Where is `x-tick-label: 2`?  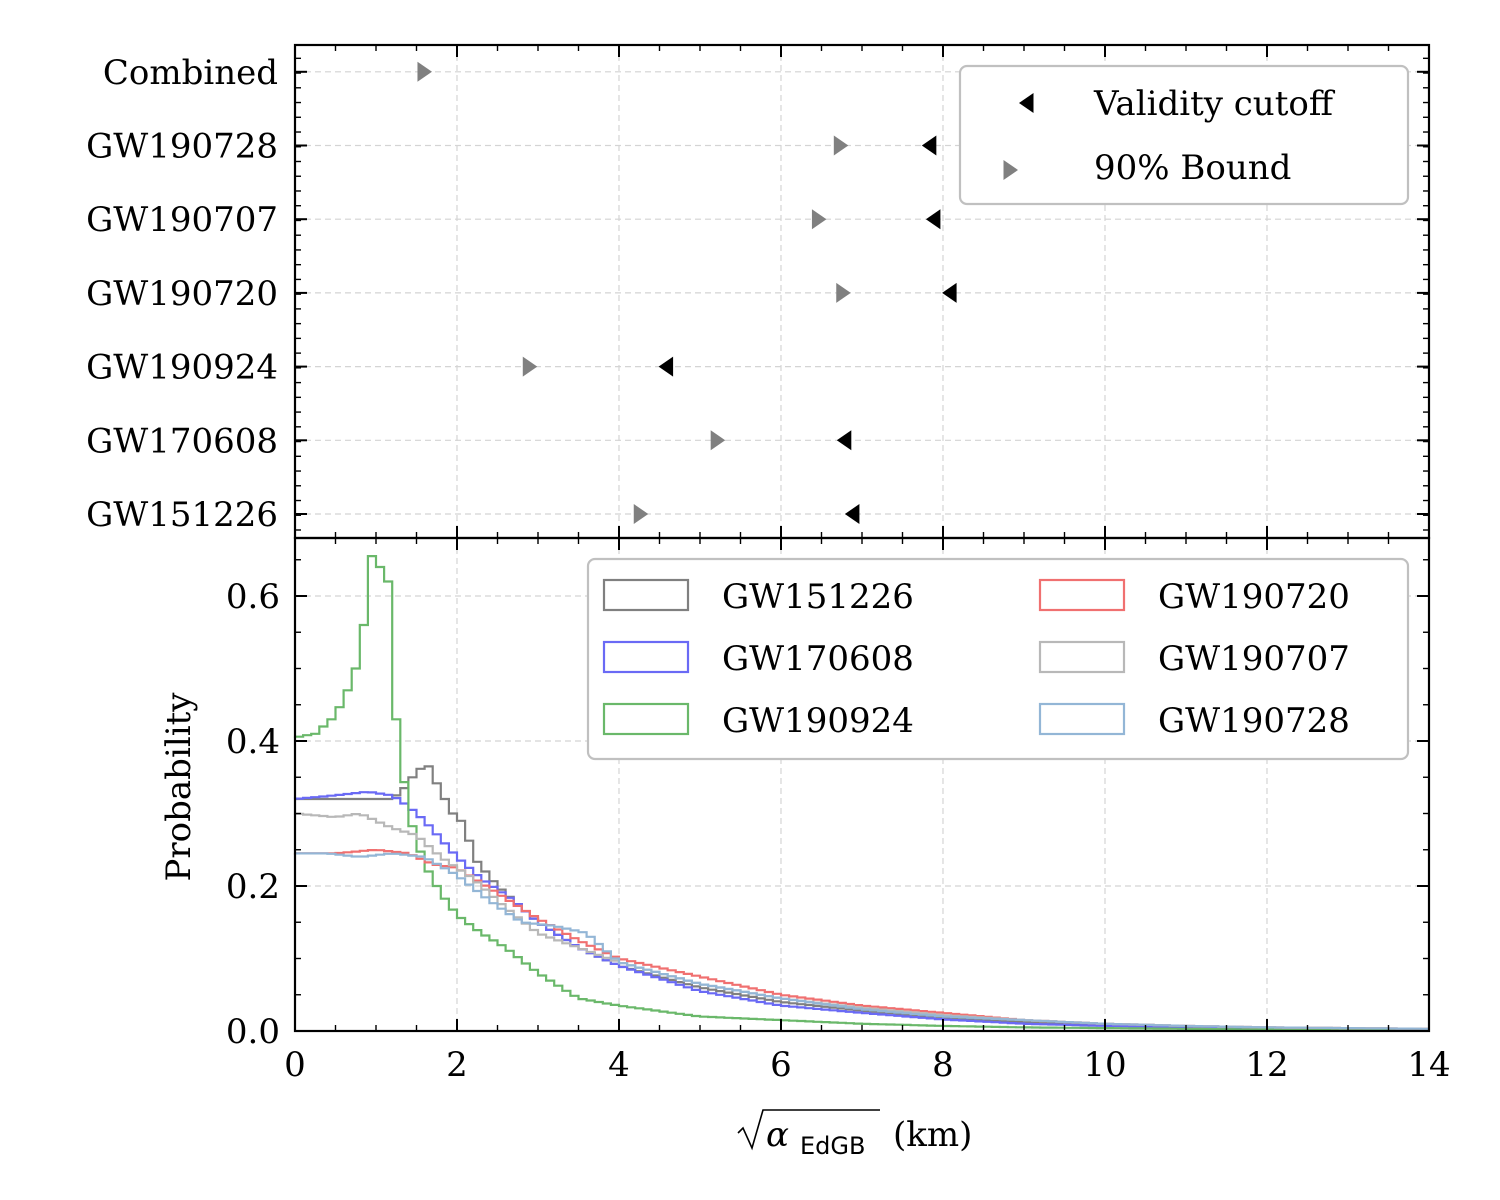
x-tick-label: 2 is located at coordinates (457, 1065).